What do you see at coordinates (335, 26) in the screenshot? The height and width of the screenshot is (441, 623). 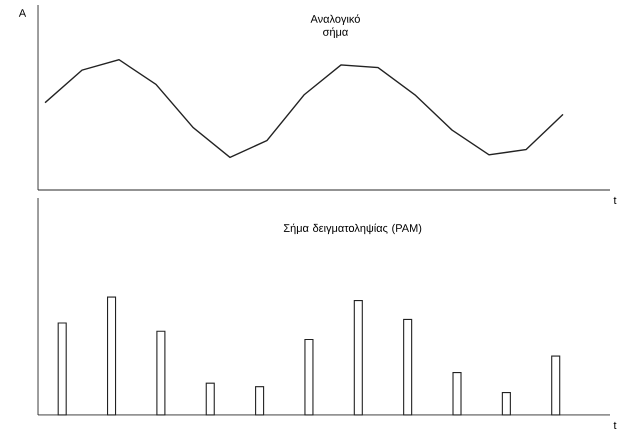 I see `chart-title: Αναλογικό σήμα` at bounding box center [335, 26].